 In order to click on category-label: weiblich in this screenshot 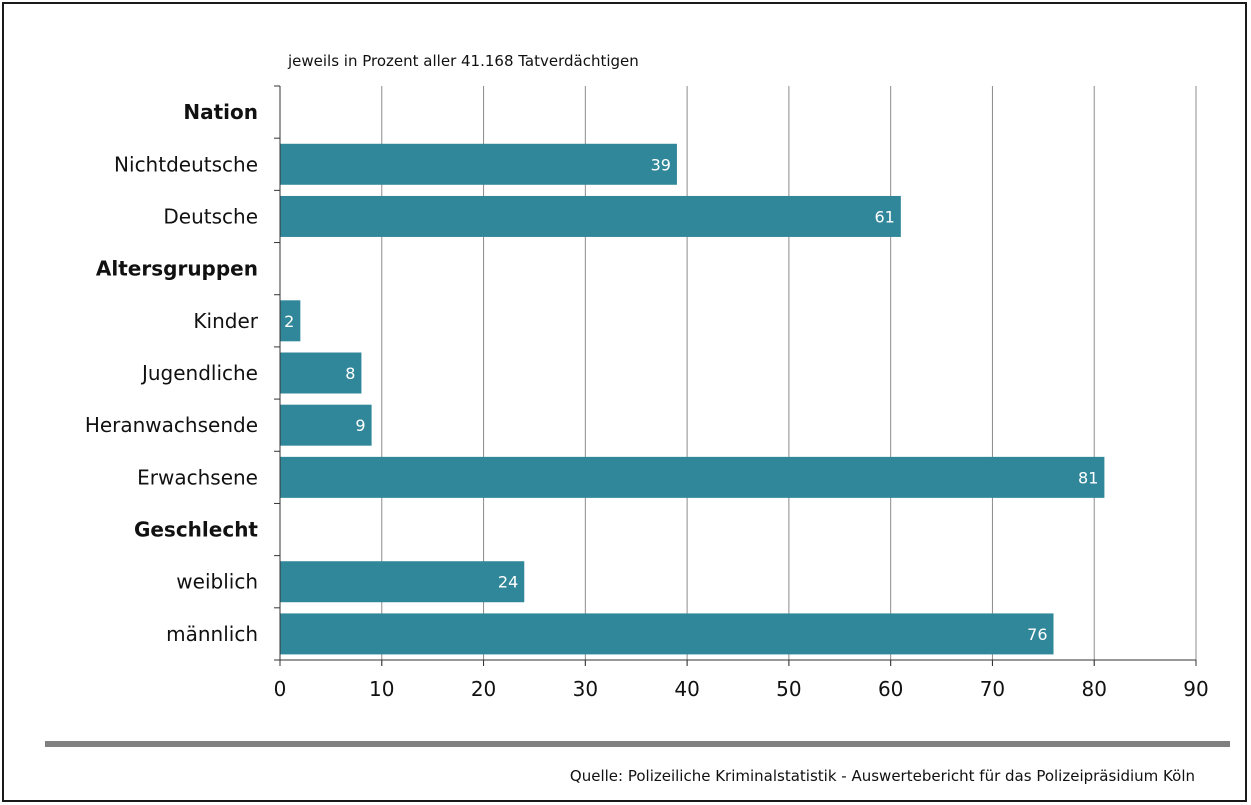, I will do `click(217, 582)`.